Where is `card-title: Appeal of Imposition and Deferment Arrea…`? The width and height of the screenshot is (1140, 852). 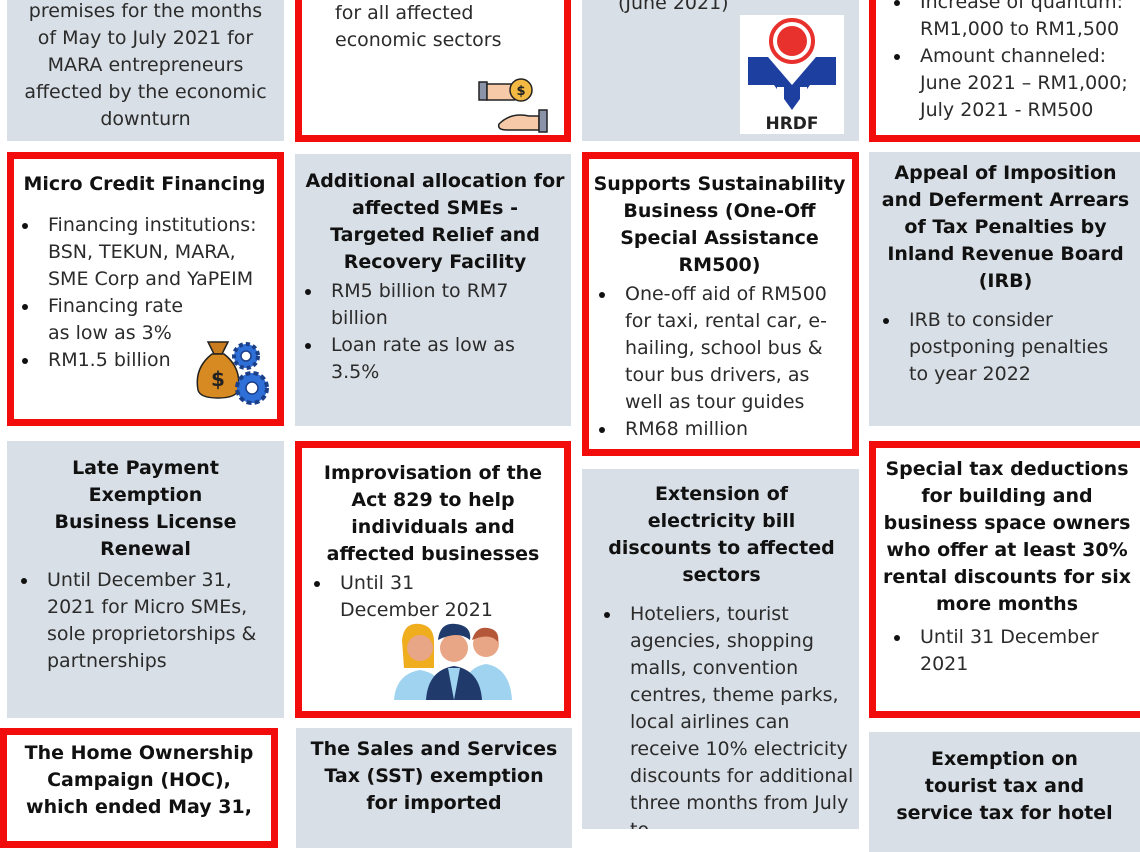 card-title: Appeal of Imposition and Deferment Arrea… is located at coordinates (1005, 227).